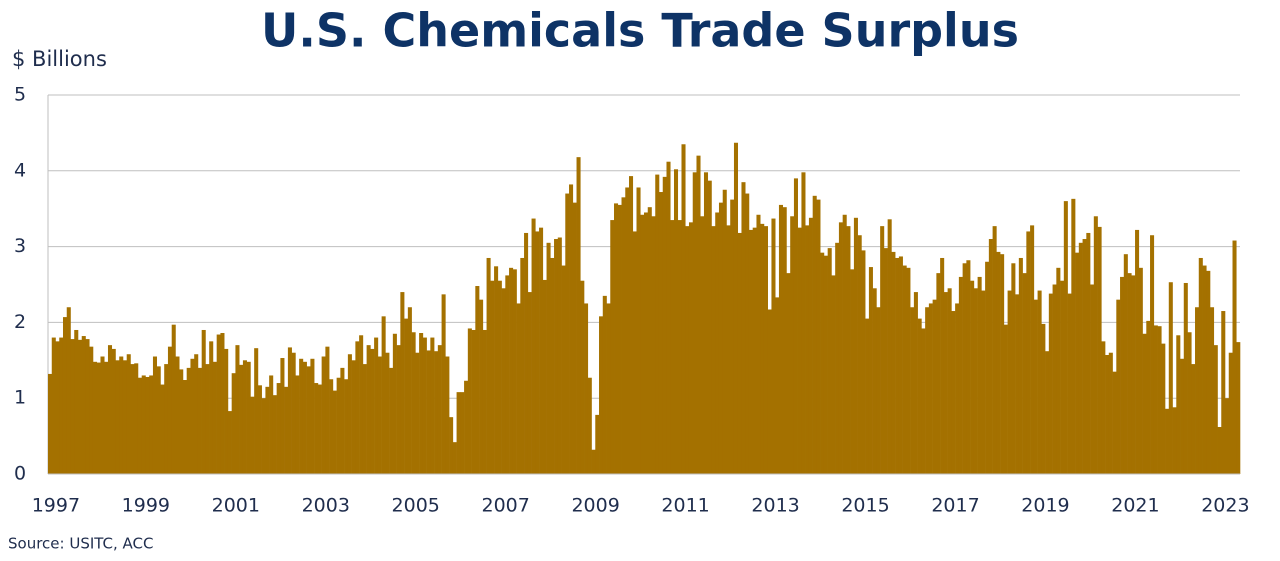 The image size is (1280, 561). Describe the element at coordinates (775, 506) in the screenshot. I see `x-tick-label: 2013` at that location.